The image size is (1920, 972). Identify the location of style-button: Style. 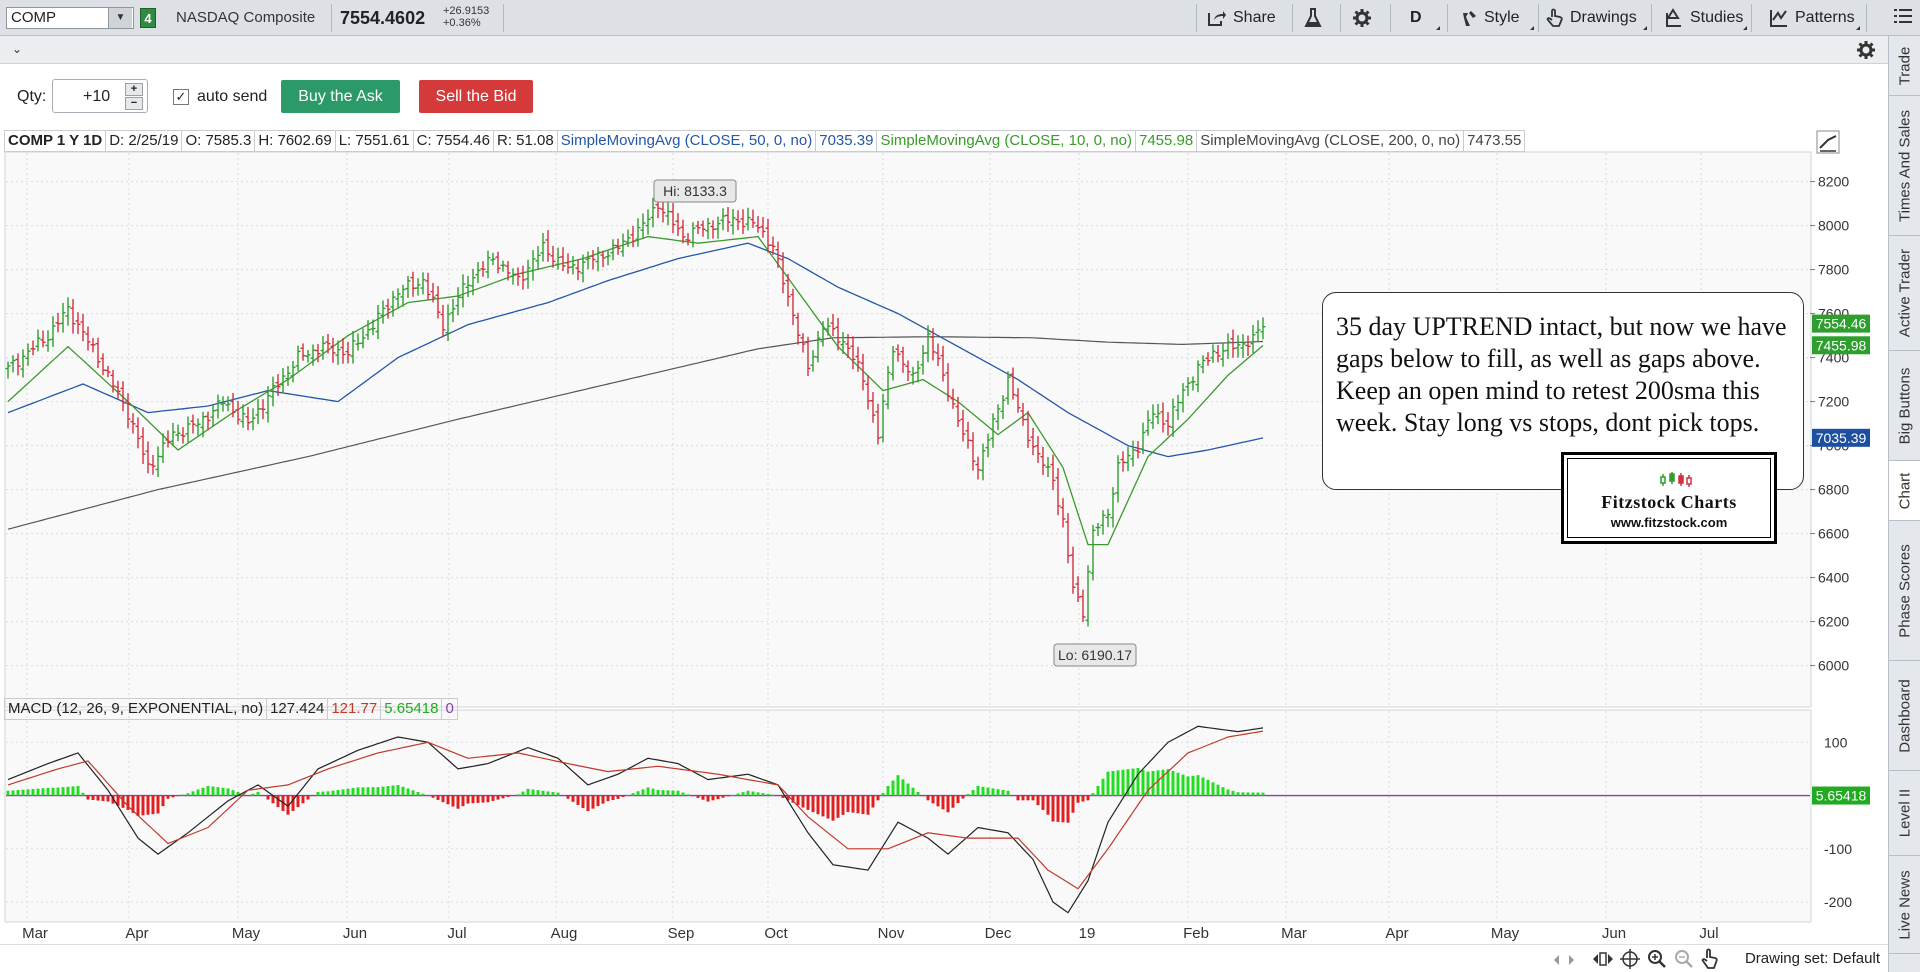
(1490, 18).